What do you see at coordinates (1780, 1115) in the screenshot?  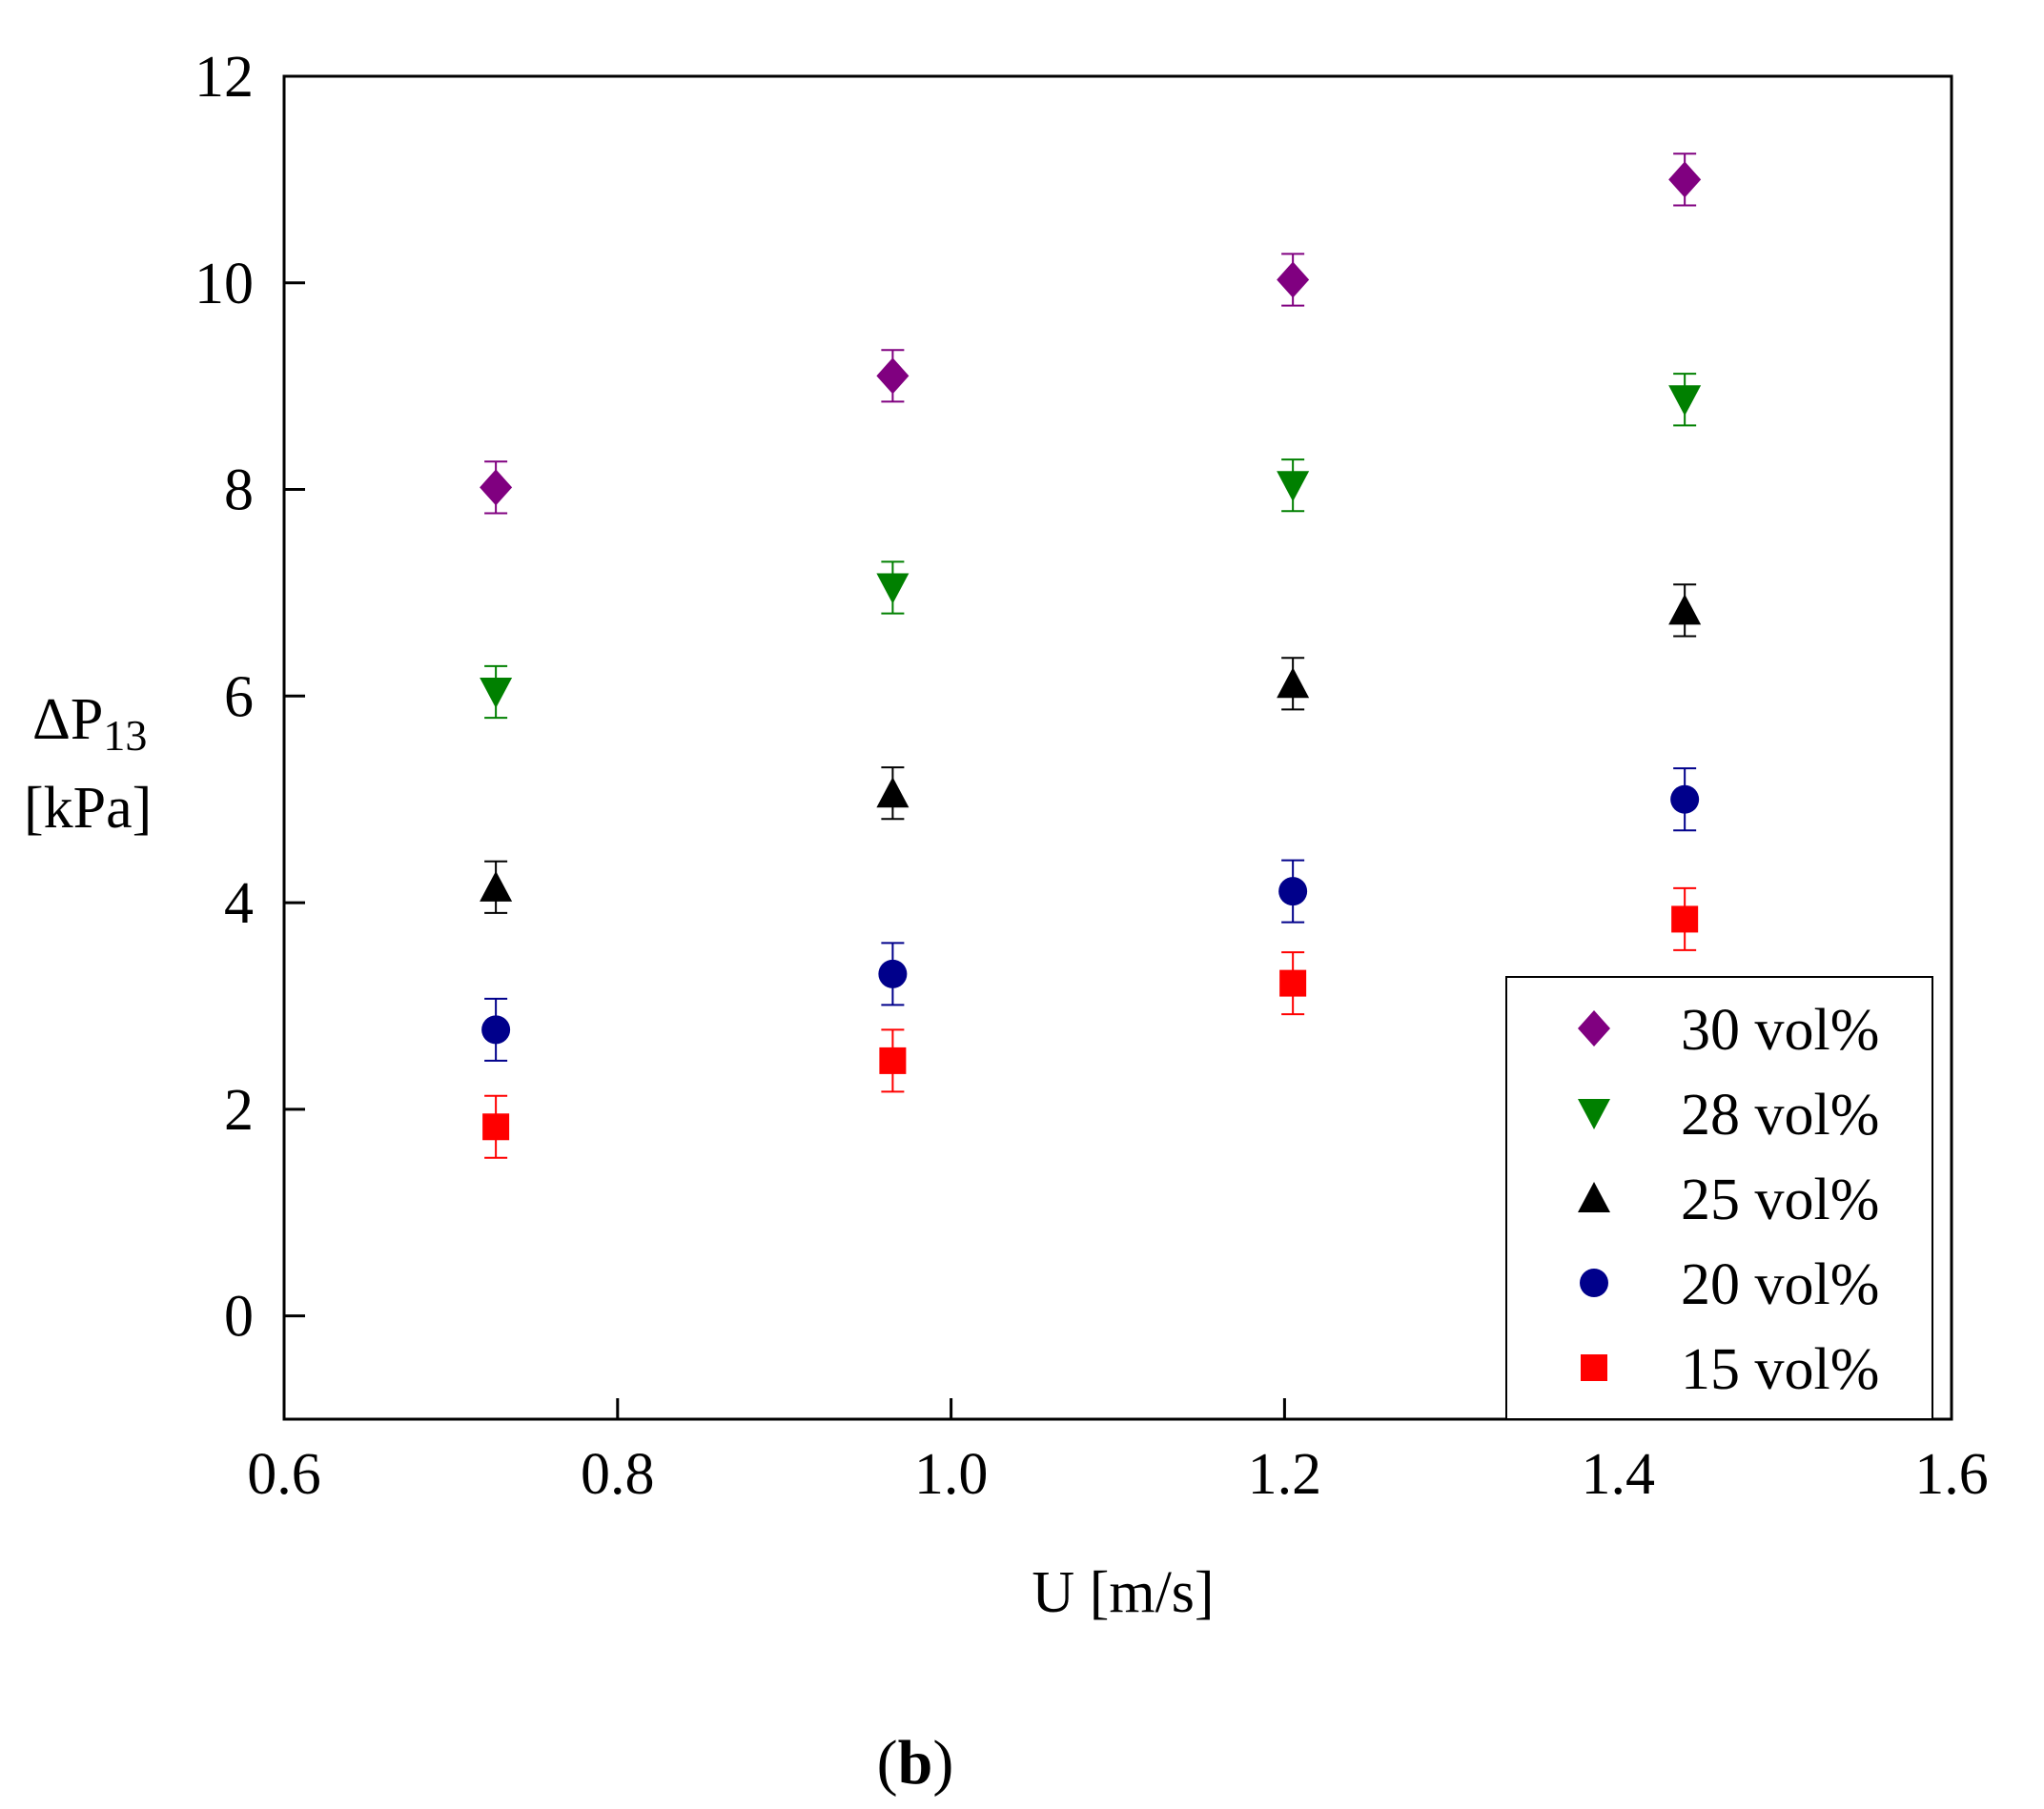 I see `legend-label: 28 vol%` at bounding box center [1780, 1115].